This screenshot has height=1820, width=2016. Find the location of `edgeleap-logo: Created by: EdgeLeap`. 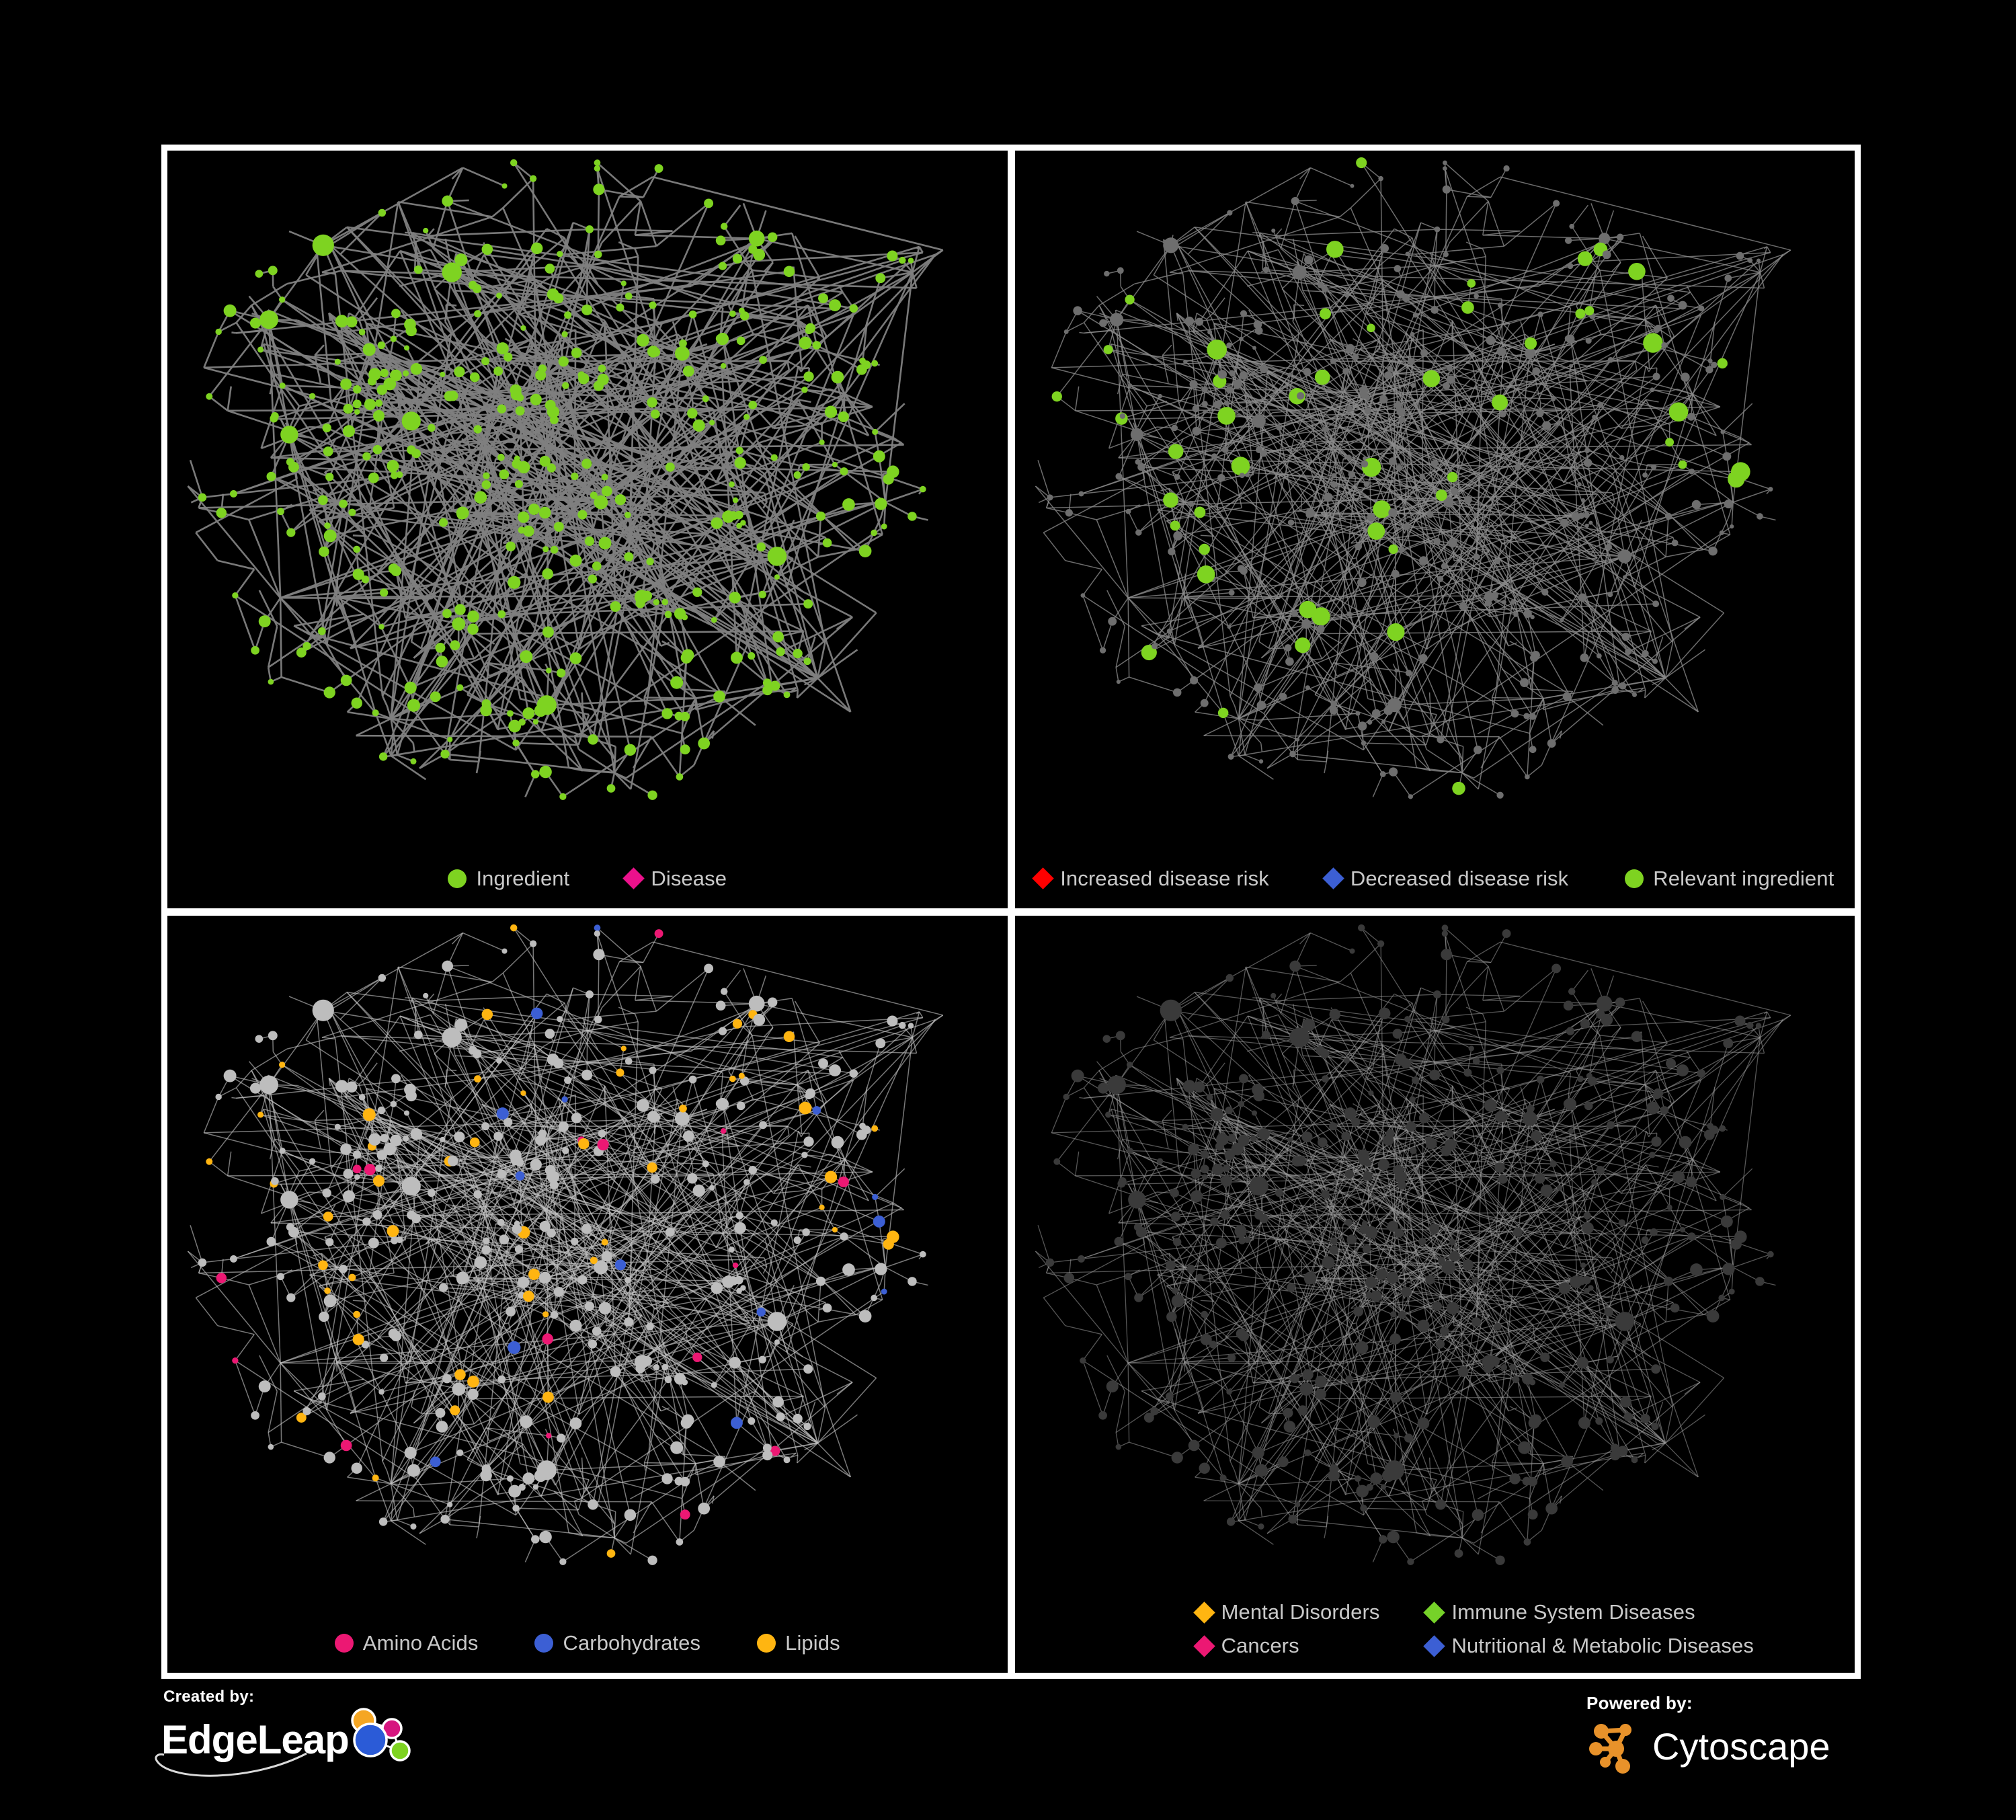

edgeleap-logo: Created by: EdgeLeap is located at coordinates (299, 1741).